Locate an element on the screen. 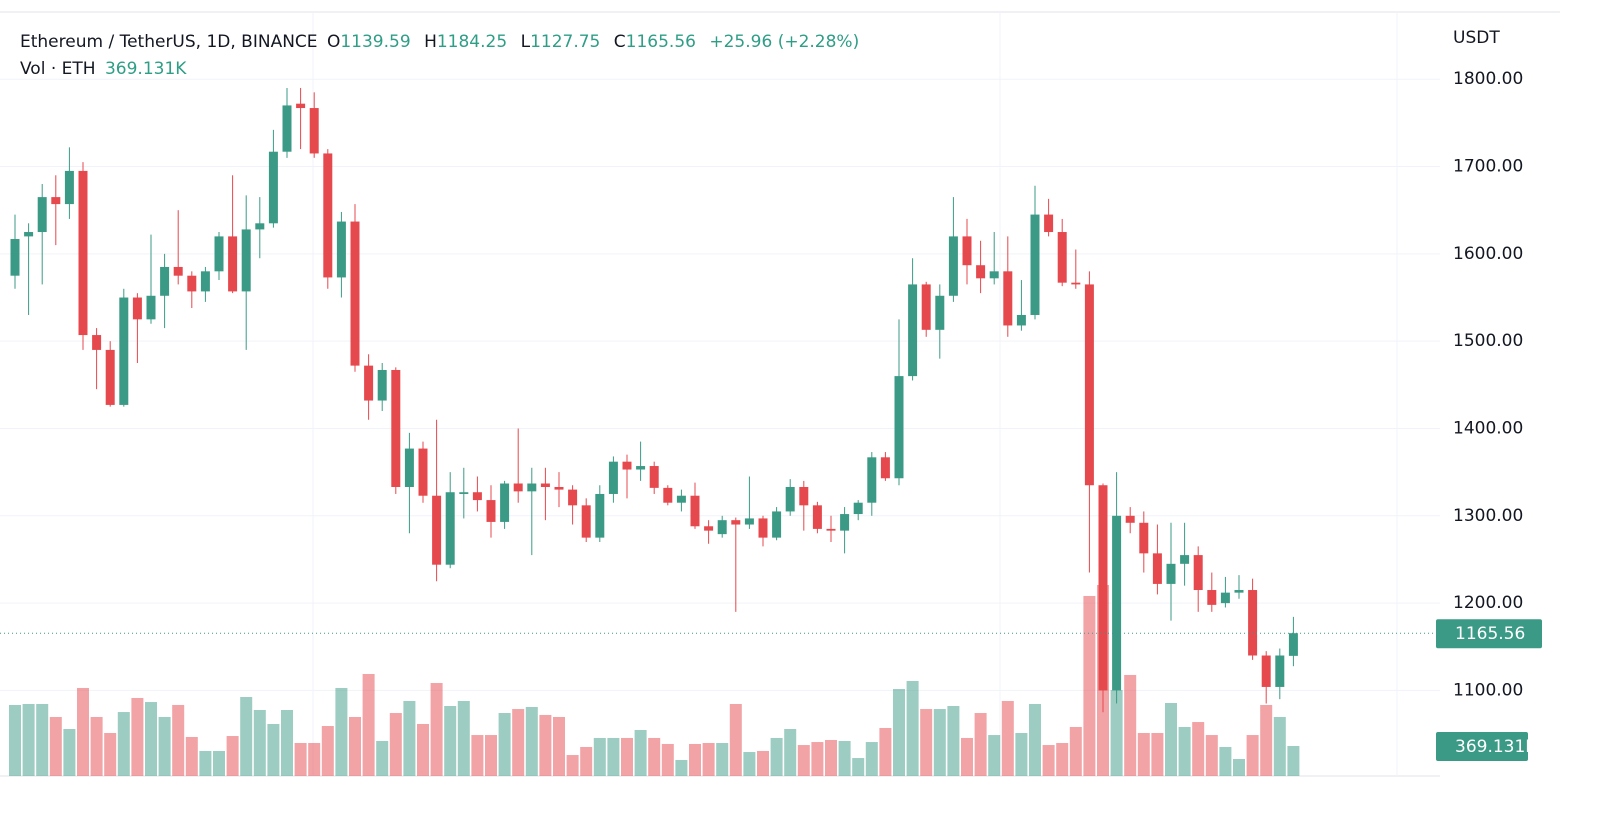 The width and height of the screenshot is (1614, 816). y-tick-label: 1200.00 is located at coordinates (1488, 603).